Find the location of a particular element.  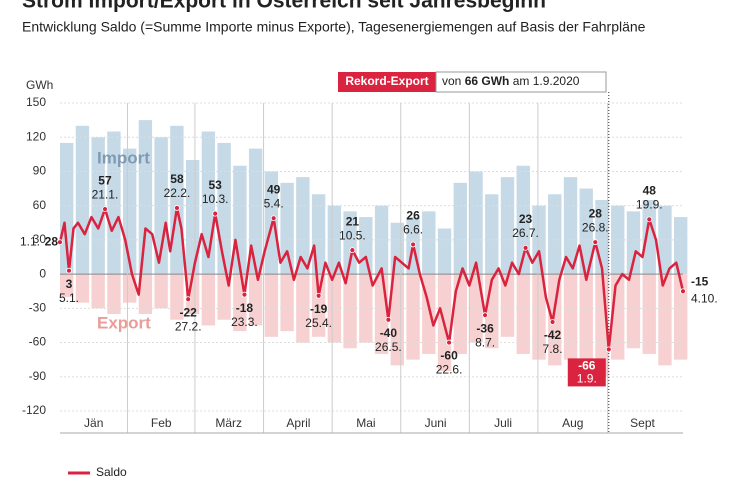

x-tick-label: März is located at coordinates (228, 423).